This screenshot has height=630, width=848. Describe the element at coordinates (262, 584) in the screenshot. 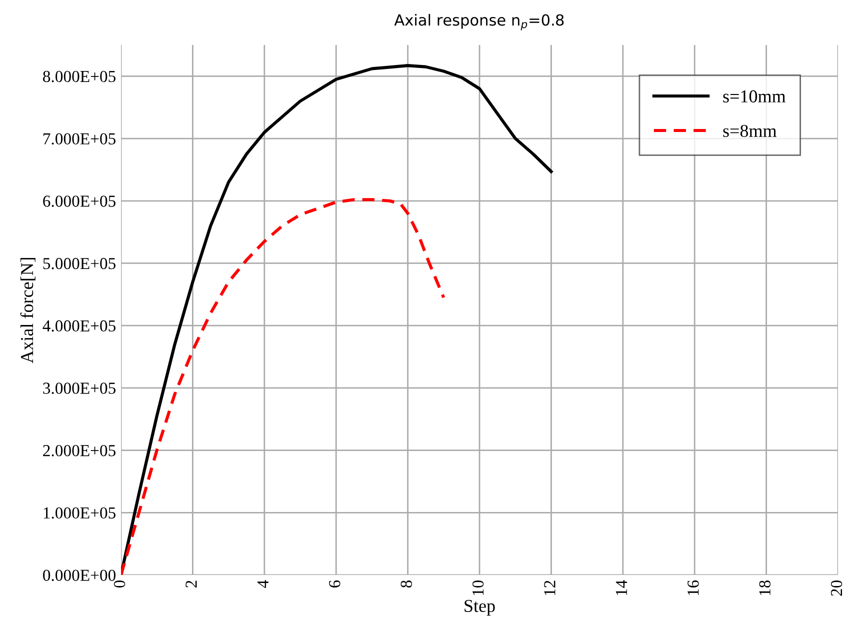

I see `x-tick-label: 4` at that location.